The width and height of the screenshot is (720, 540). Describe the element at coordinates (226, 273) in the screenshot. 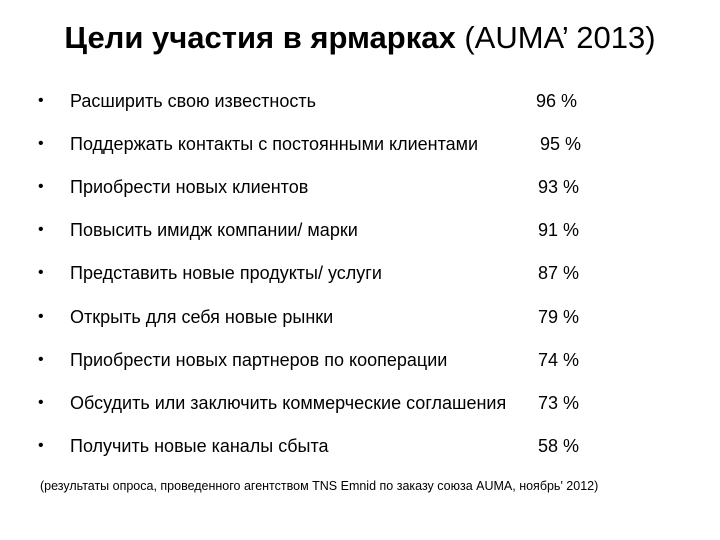

I see `item-text: Представить новые продукты/ услуги` at that location.